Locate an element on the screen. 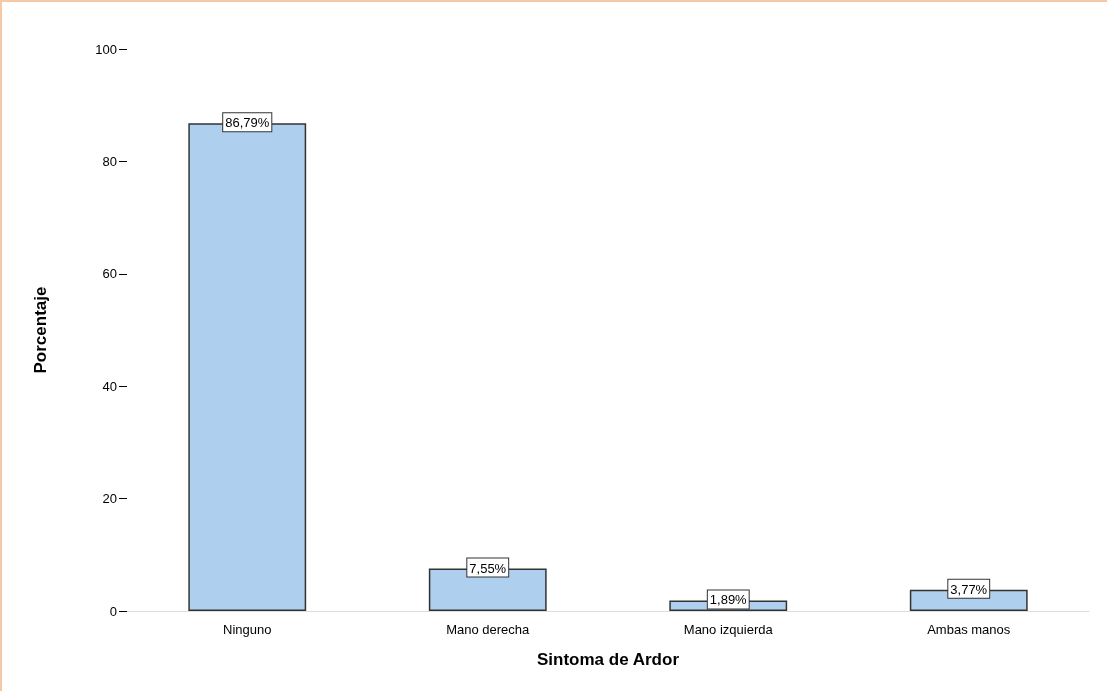 The height and width of the screenshot is (691, 1109). x-tick-label: Mano izquierda is located at coordinates (728, 629).